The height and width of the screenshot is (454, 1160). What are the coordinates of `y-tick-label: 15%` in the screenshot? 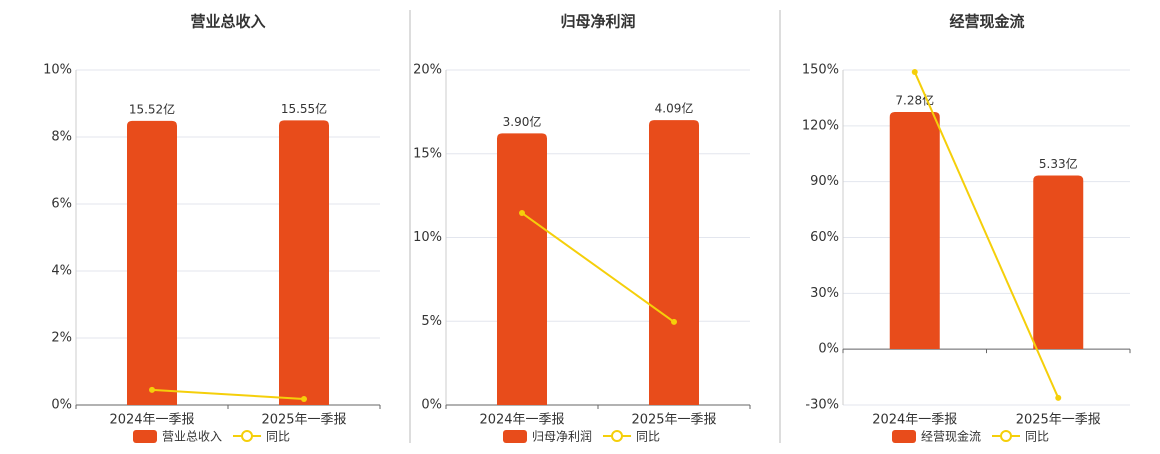 It's located at (427, 153).